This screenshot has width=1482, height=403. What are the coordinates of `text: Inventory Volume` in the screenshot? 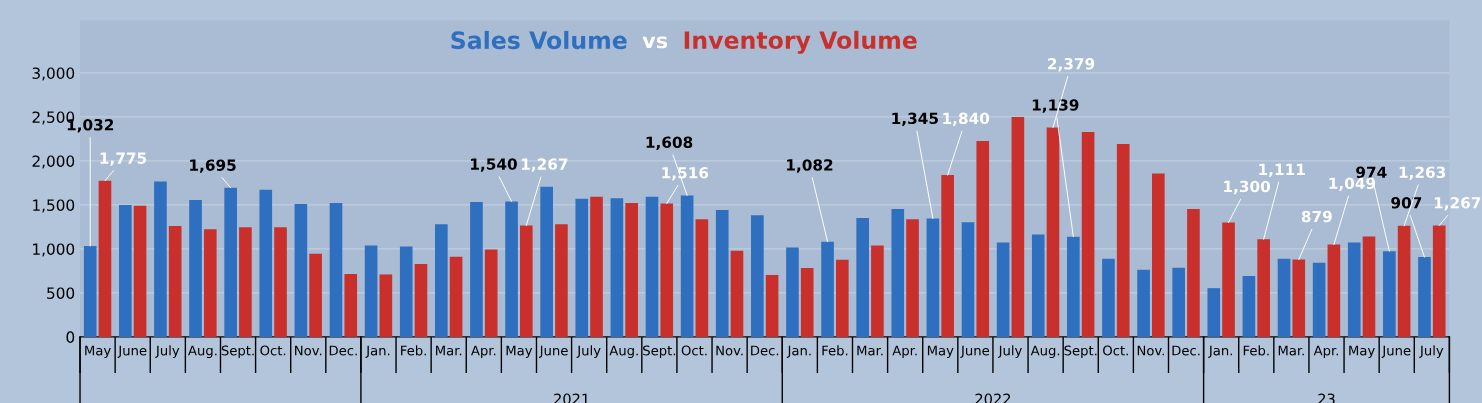 It's located at (800, 42).